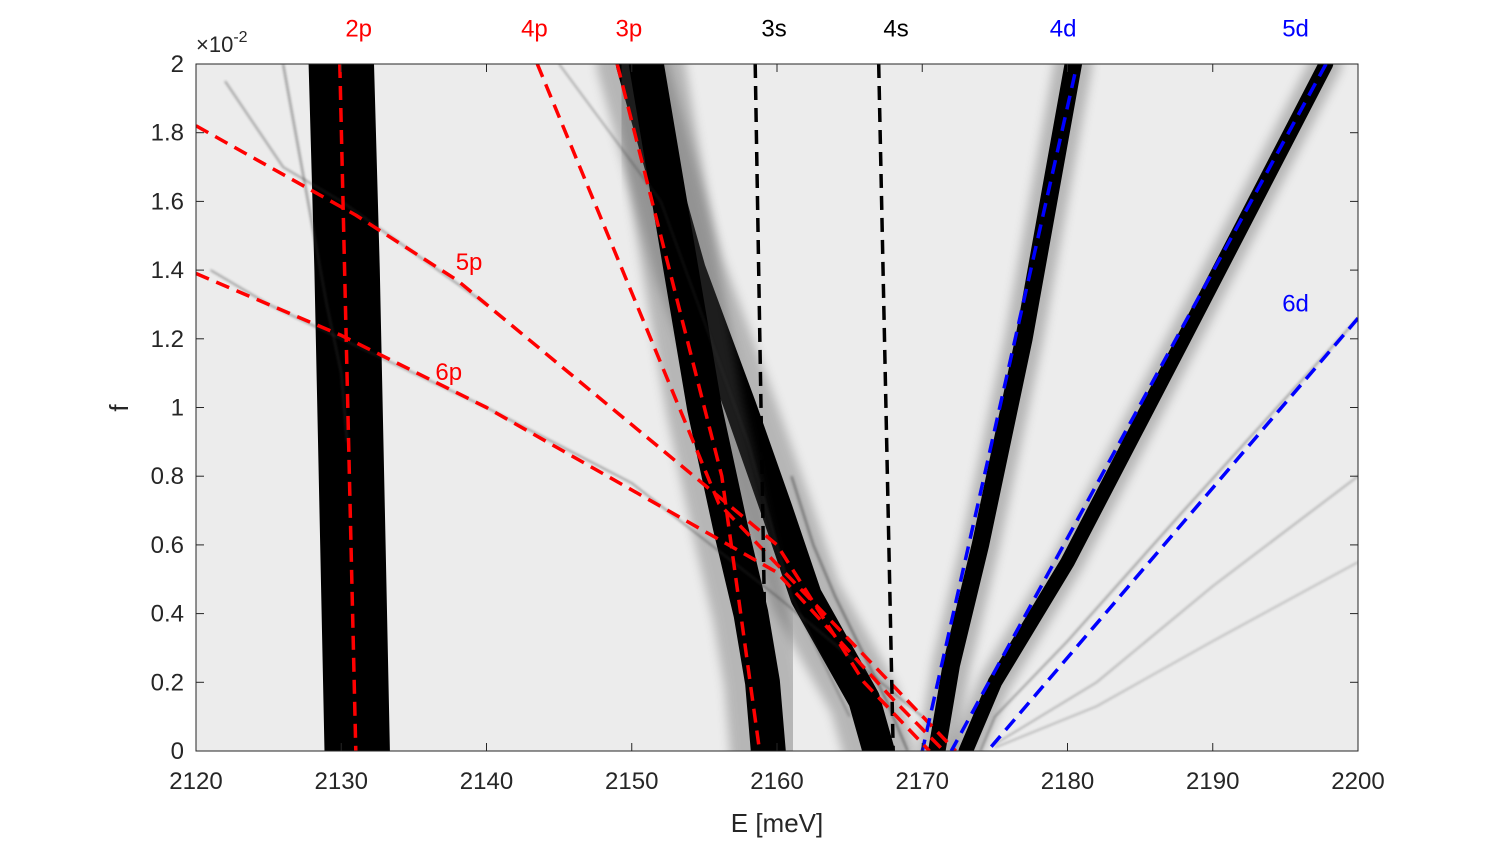 This screenshot has width=1500, height=844. I want to click on dashed-line-2p, so click(348, 407).